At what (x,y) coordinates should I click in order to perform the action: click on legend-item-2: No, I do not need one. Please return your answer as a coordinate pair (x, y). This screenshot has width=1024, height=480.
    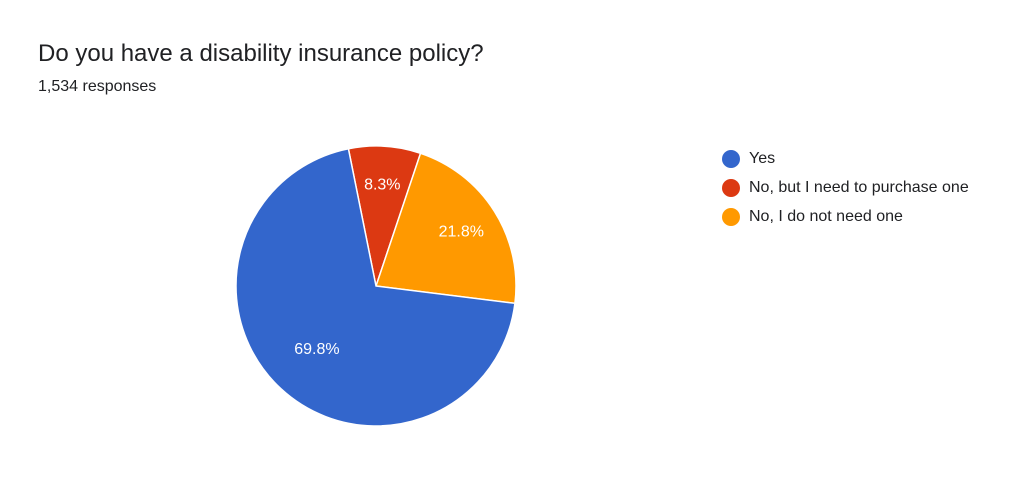
    Looking at the image, I should click on (845, 216).